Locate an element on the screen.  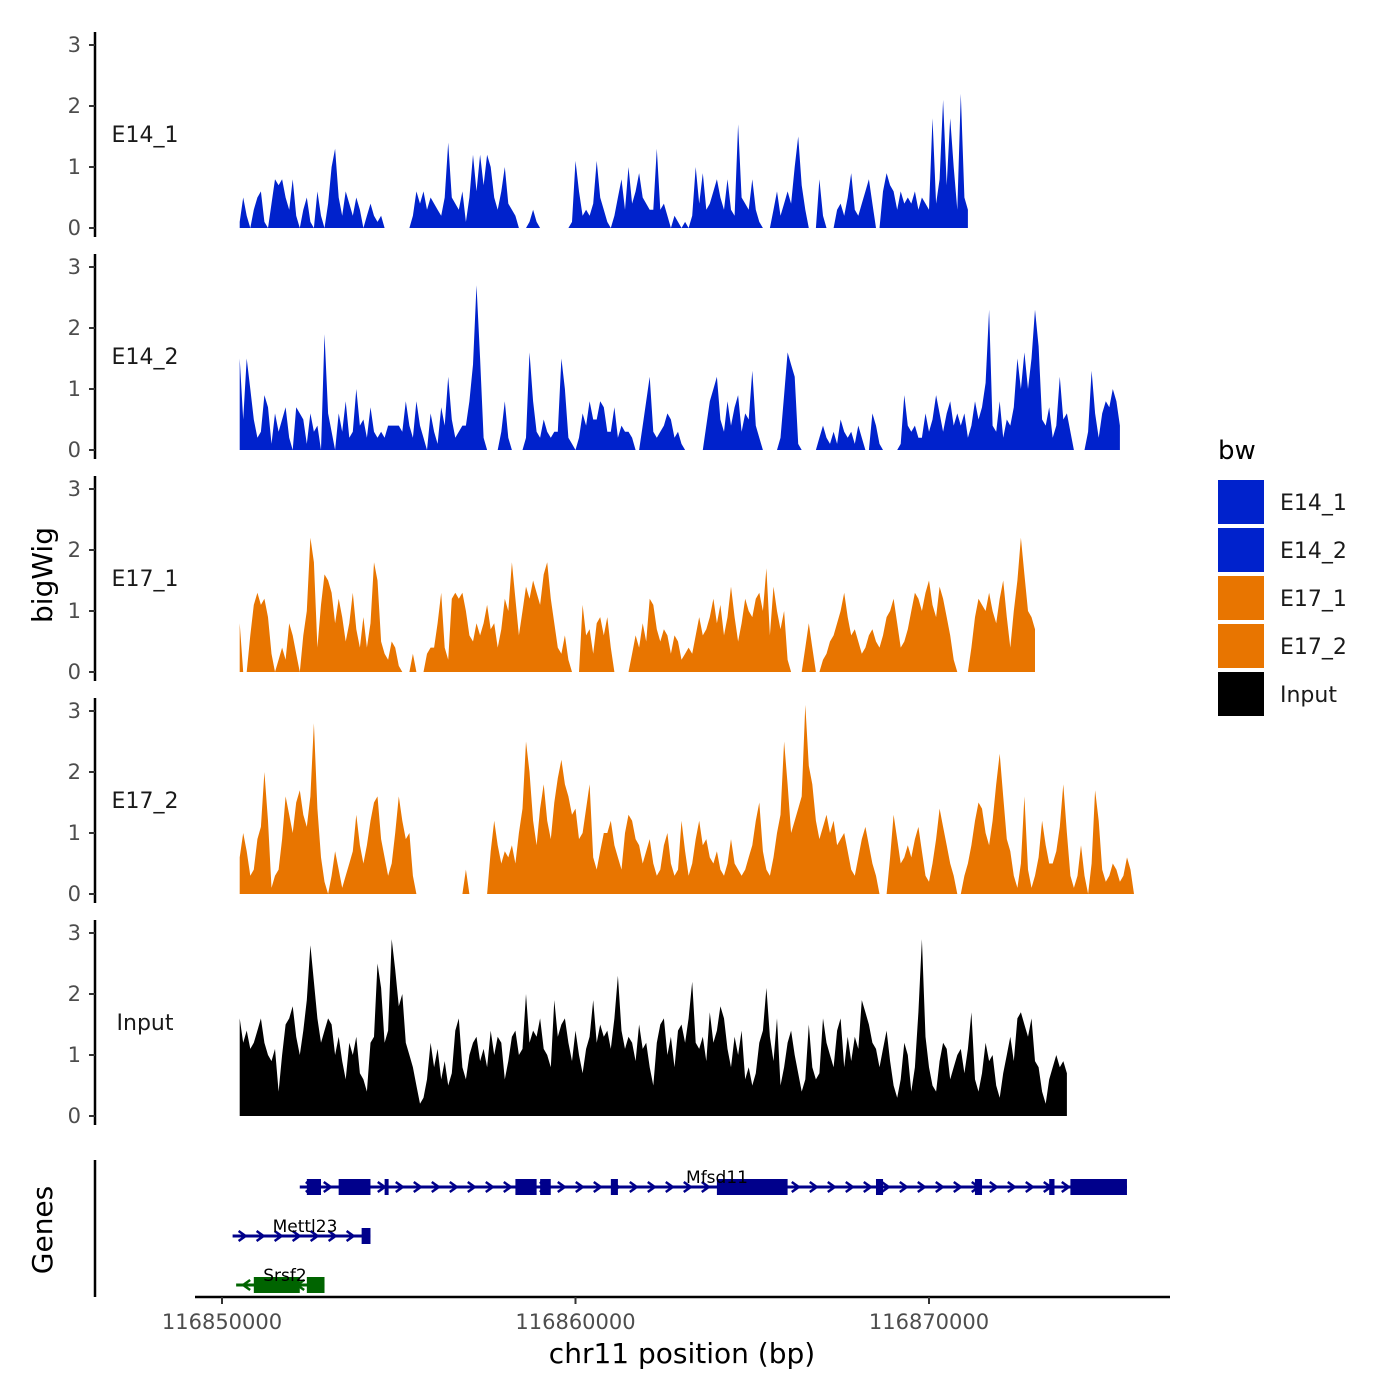
track-label: Input is located at coordinates (145, 1023).